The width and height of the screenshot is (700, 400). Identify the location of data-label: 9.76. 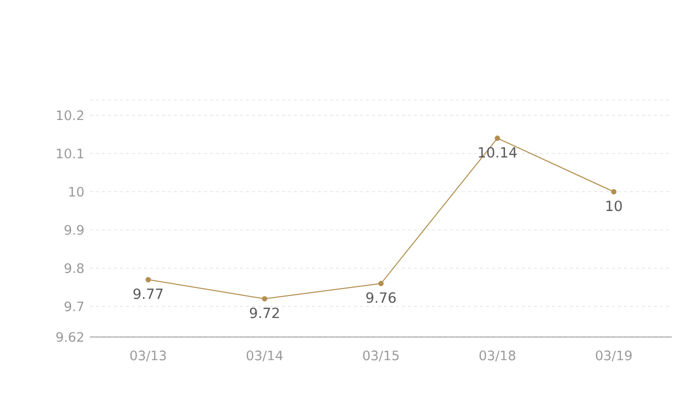
(381, 297).